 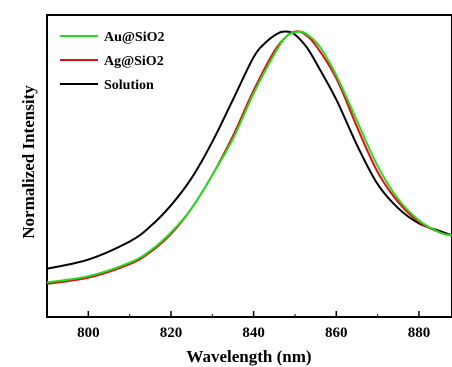 I want to click on x-tick-label: 840, so click(x=253, y=333).